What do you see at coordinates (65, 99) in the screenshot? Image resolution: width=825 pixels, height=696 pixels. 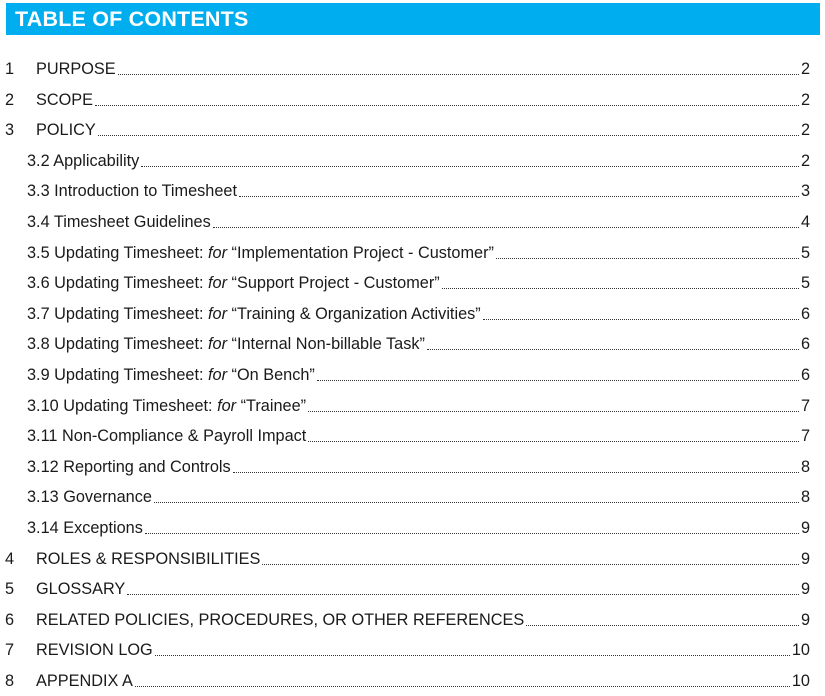 I see `toc-entry-title: SCOPE` at bounding box center [65, 99].